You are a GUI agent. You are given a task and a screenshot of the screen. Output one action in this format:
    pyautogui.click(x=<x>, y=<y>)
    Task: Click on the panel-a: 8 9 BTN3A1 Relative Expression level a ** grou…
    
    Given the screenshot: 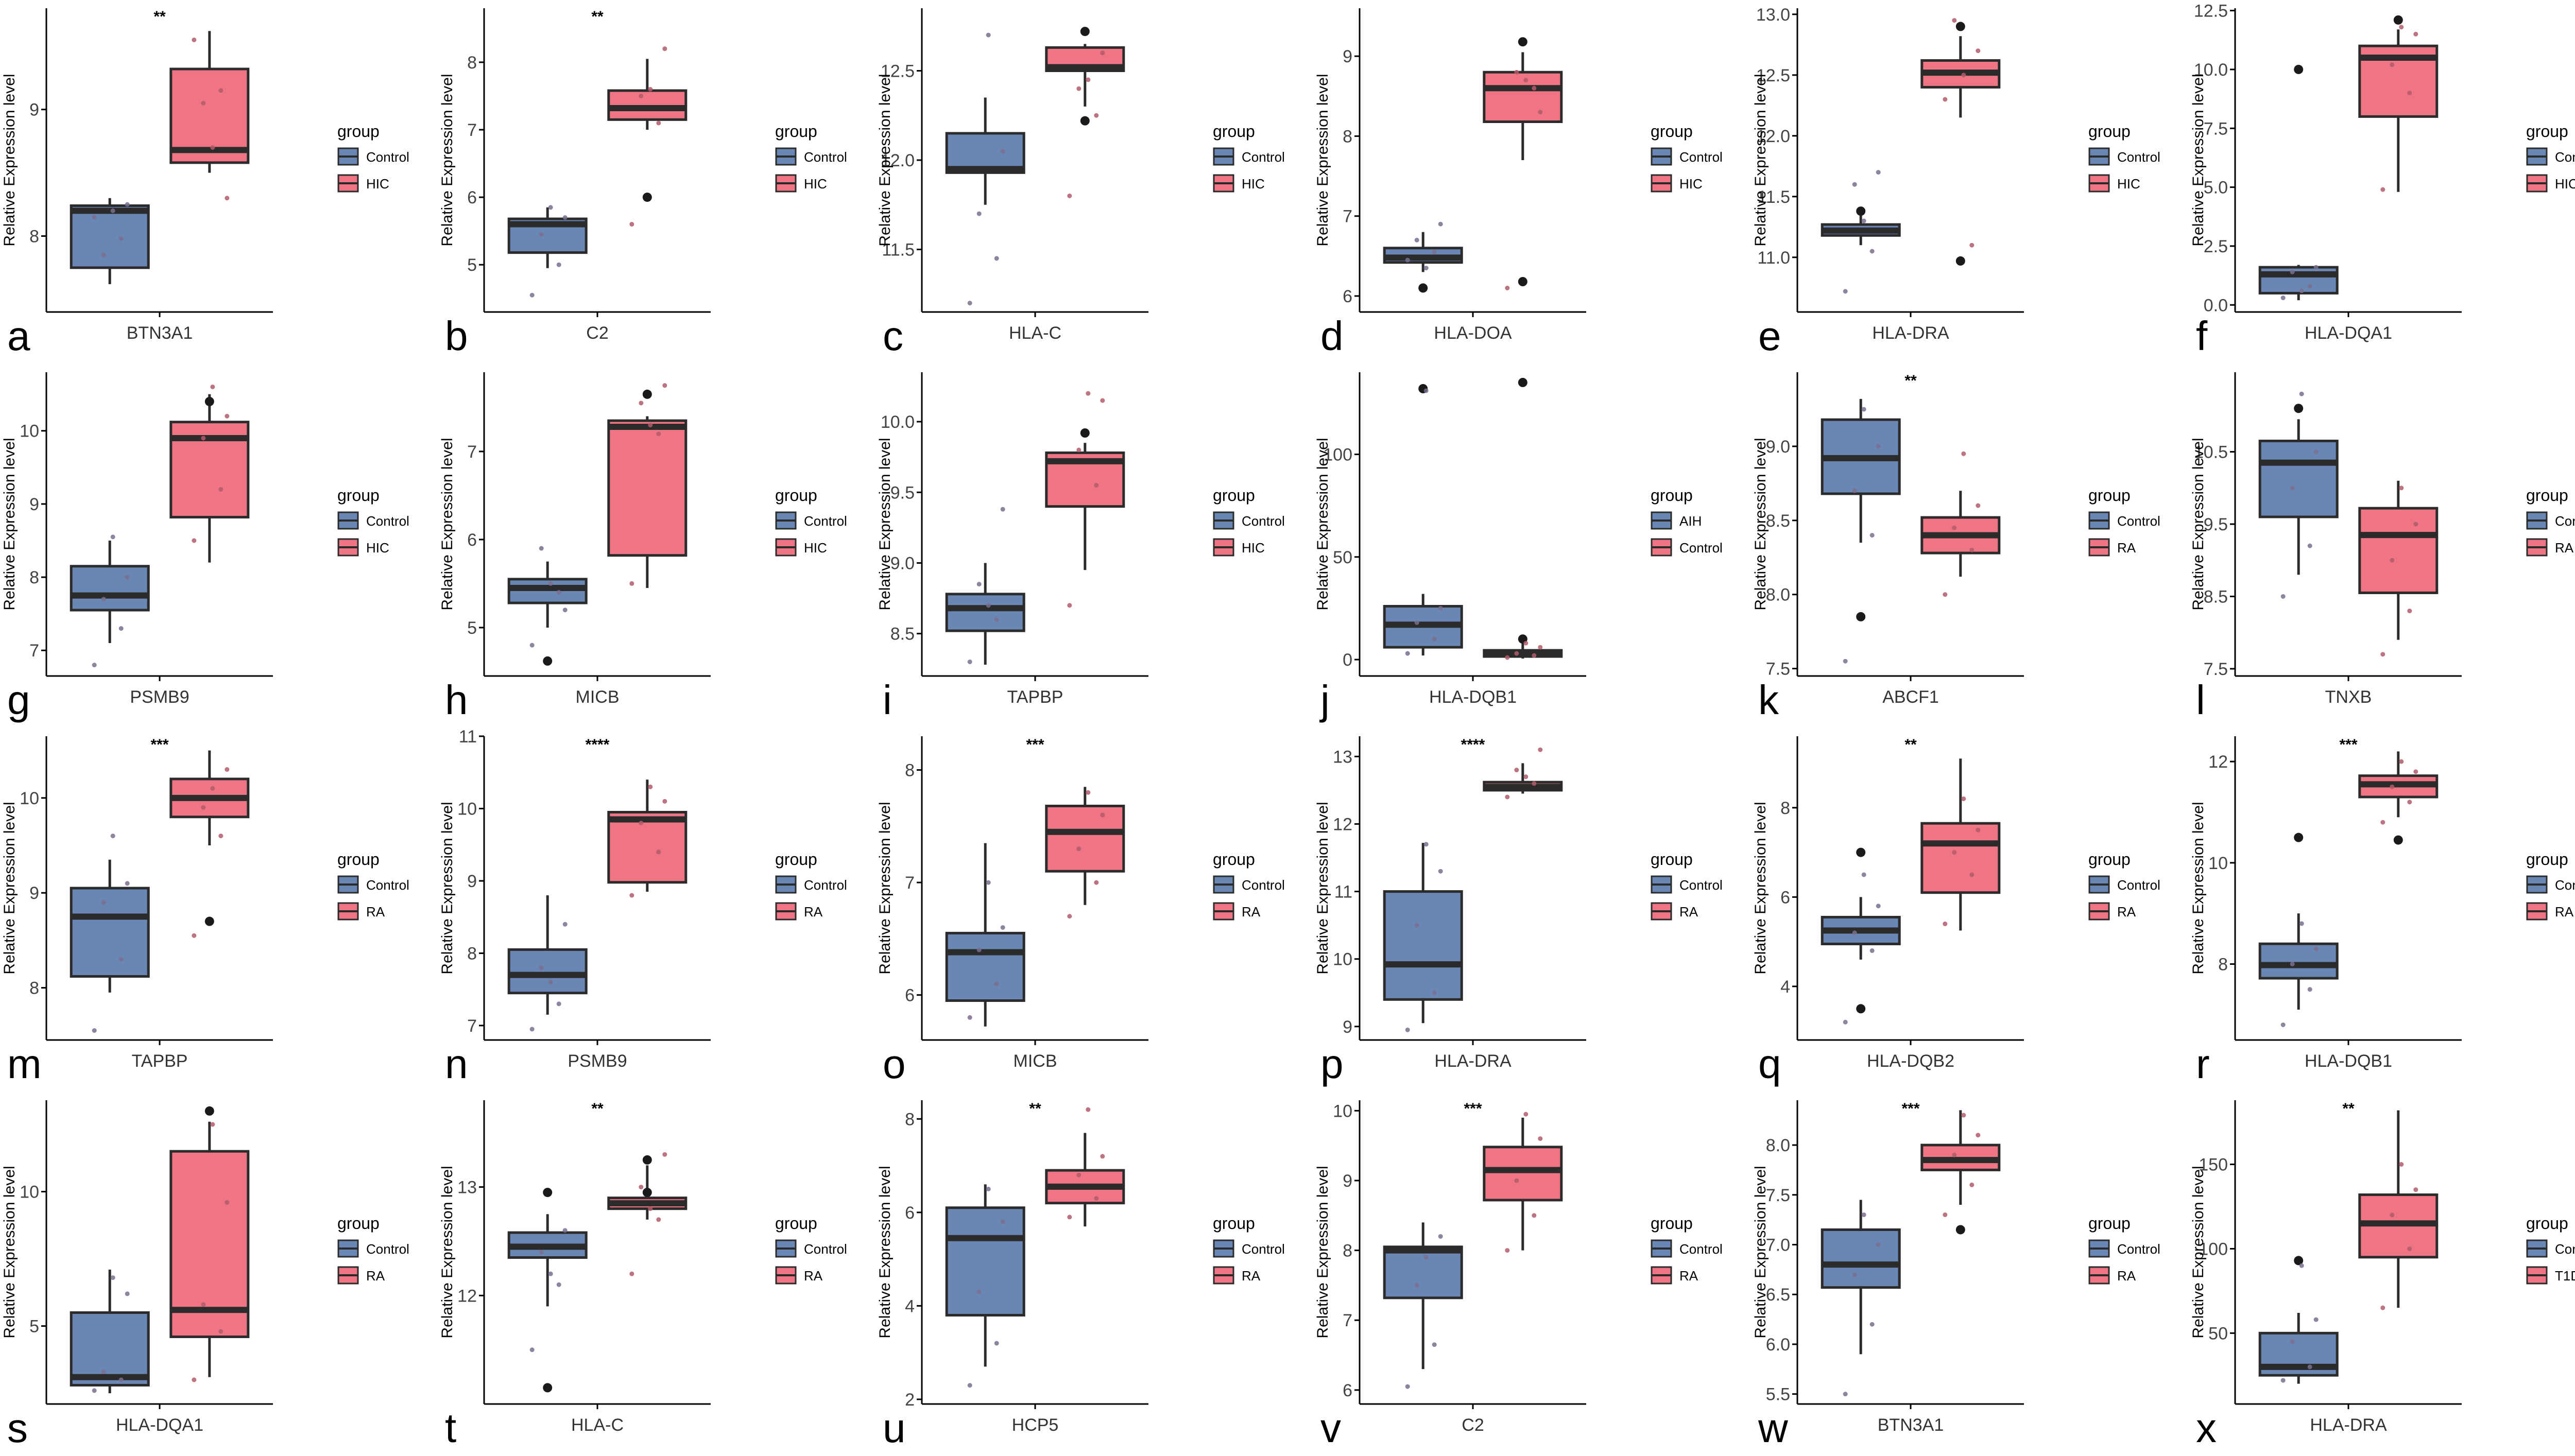 What is the action you would take?
    pyautogui.click(x=205, y=183)
    